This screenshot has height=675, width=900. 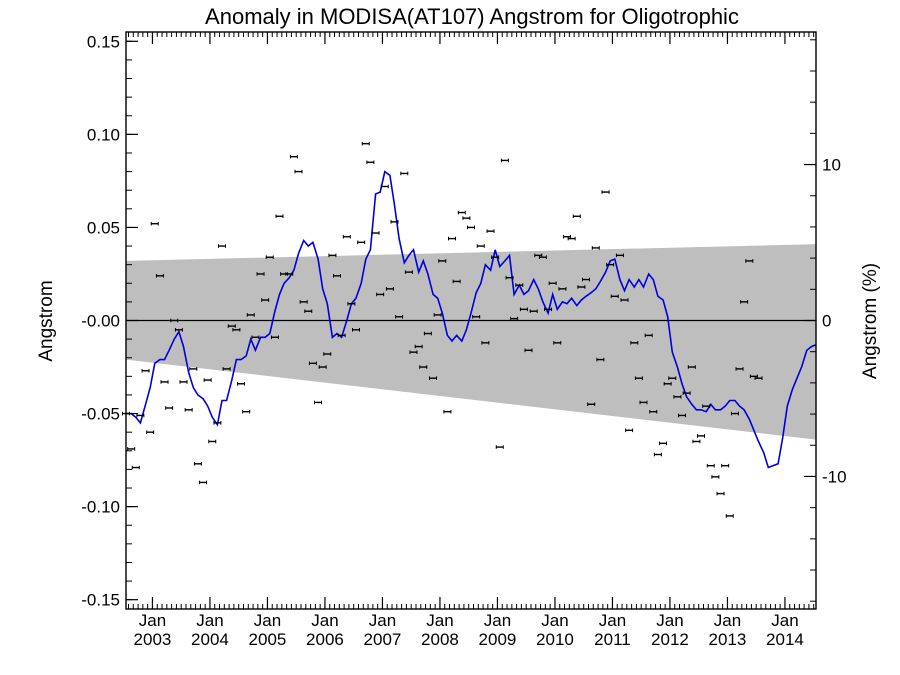 What do you see at coordinates (870, 321) in the screenshot?
I see `y-axis-label-right: Angstrom (%)` at bounding box center [870, 321].